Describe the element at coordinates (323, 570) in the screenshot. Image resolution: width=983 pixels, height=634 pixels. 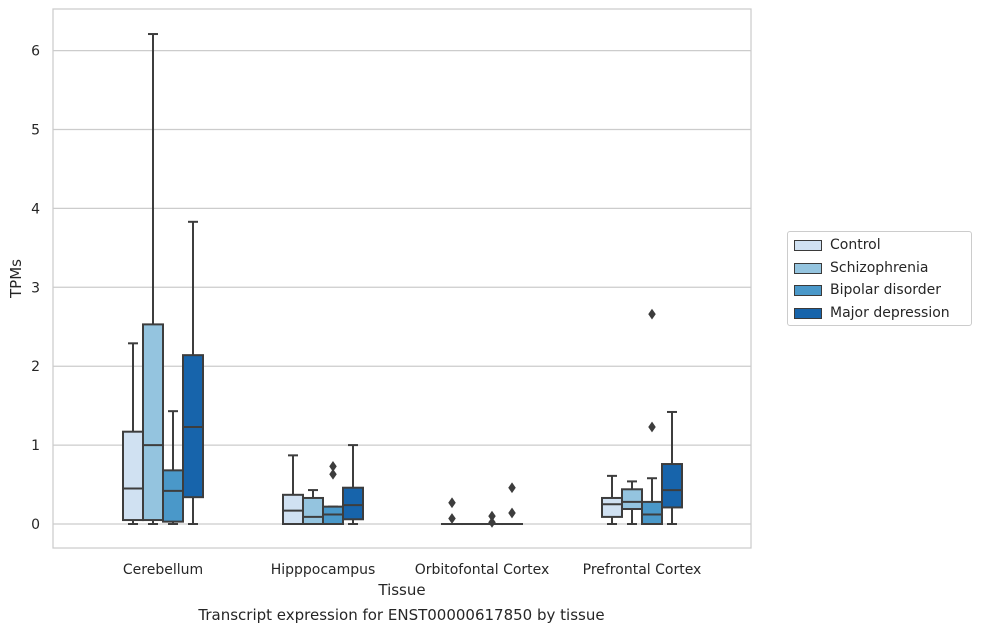
I see `x-tick-label-hipppocampus: Hipppocampus` at that location.